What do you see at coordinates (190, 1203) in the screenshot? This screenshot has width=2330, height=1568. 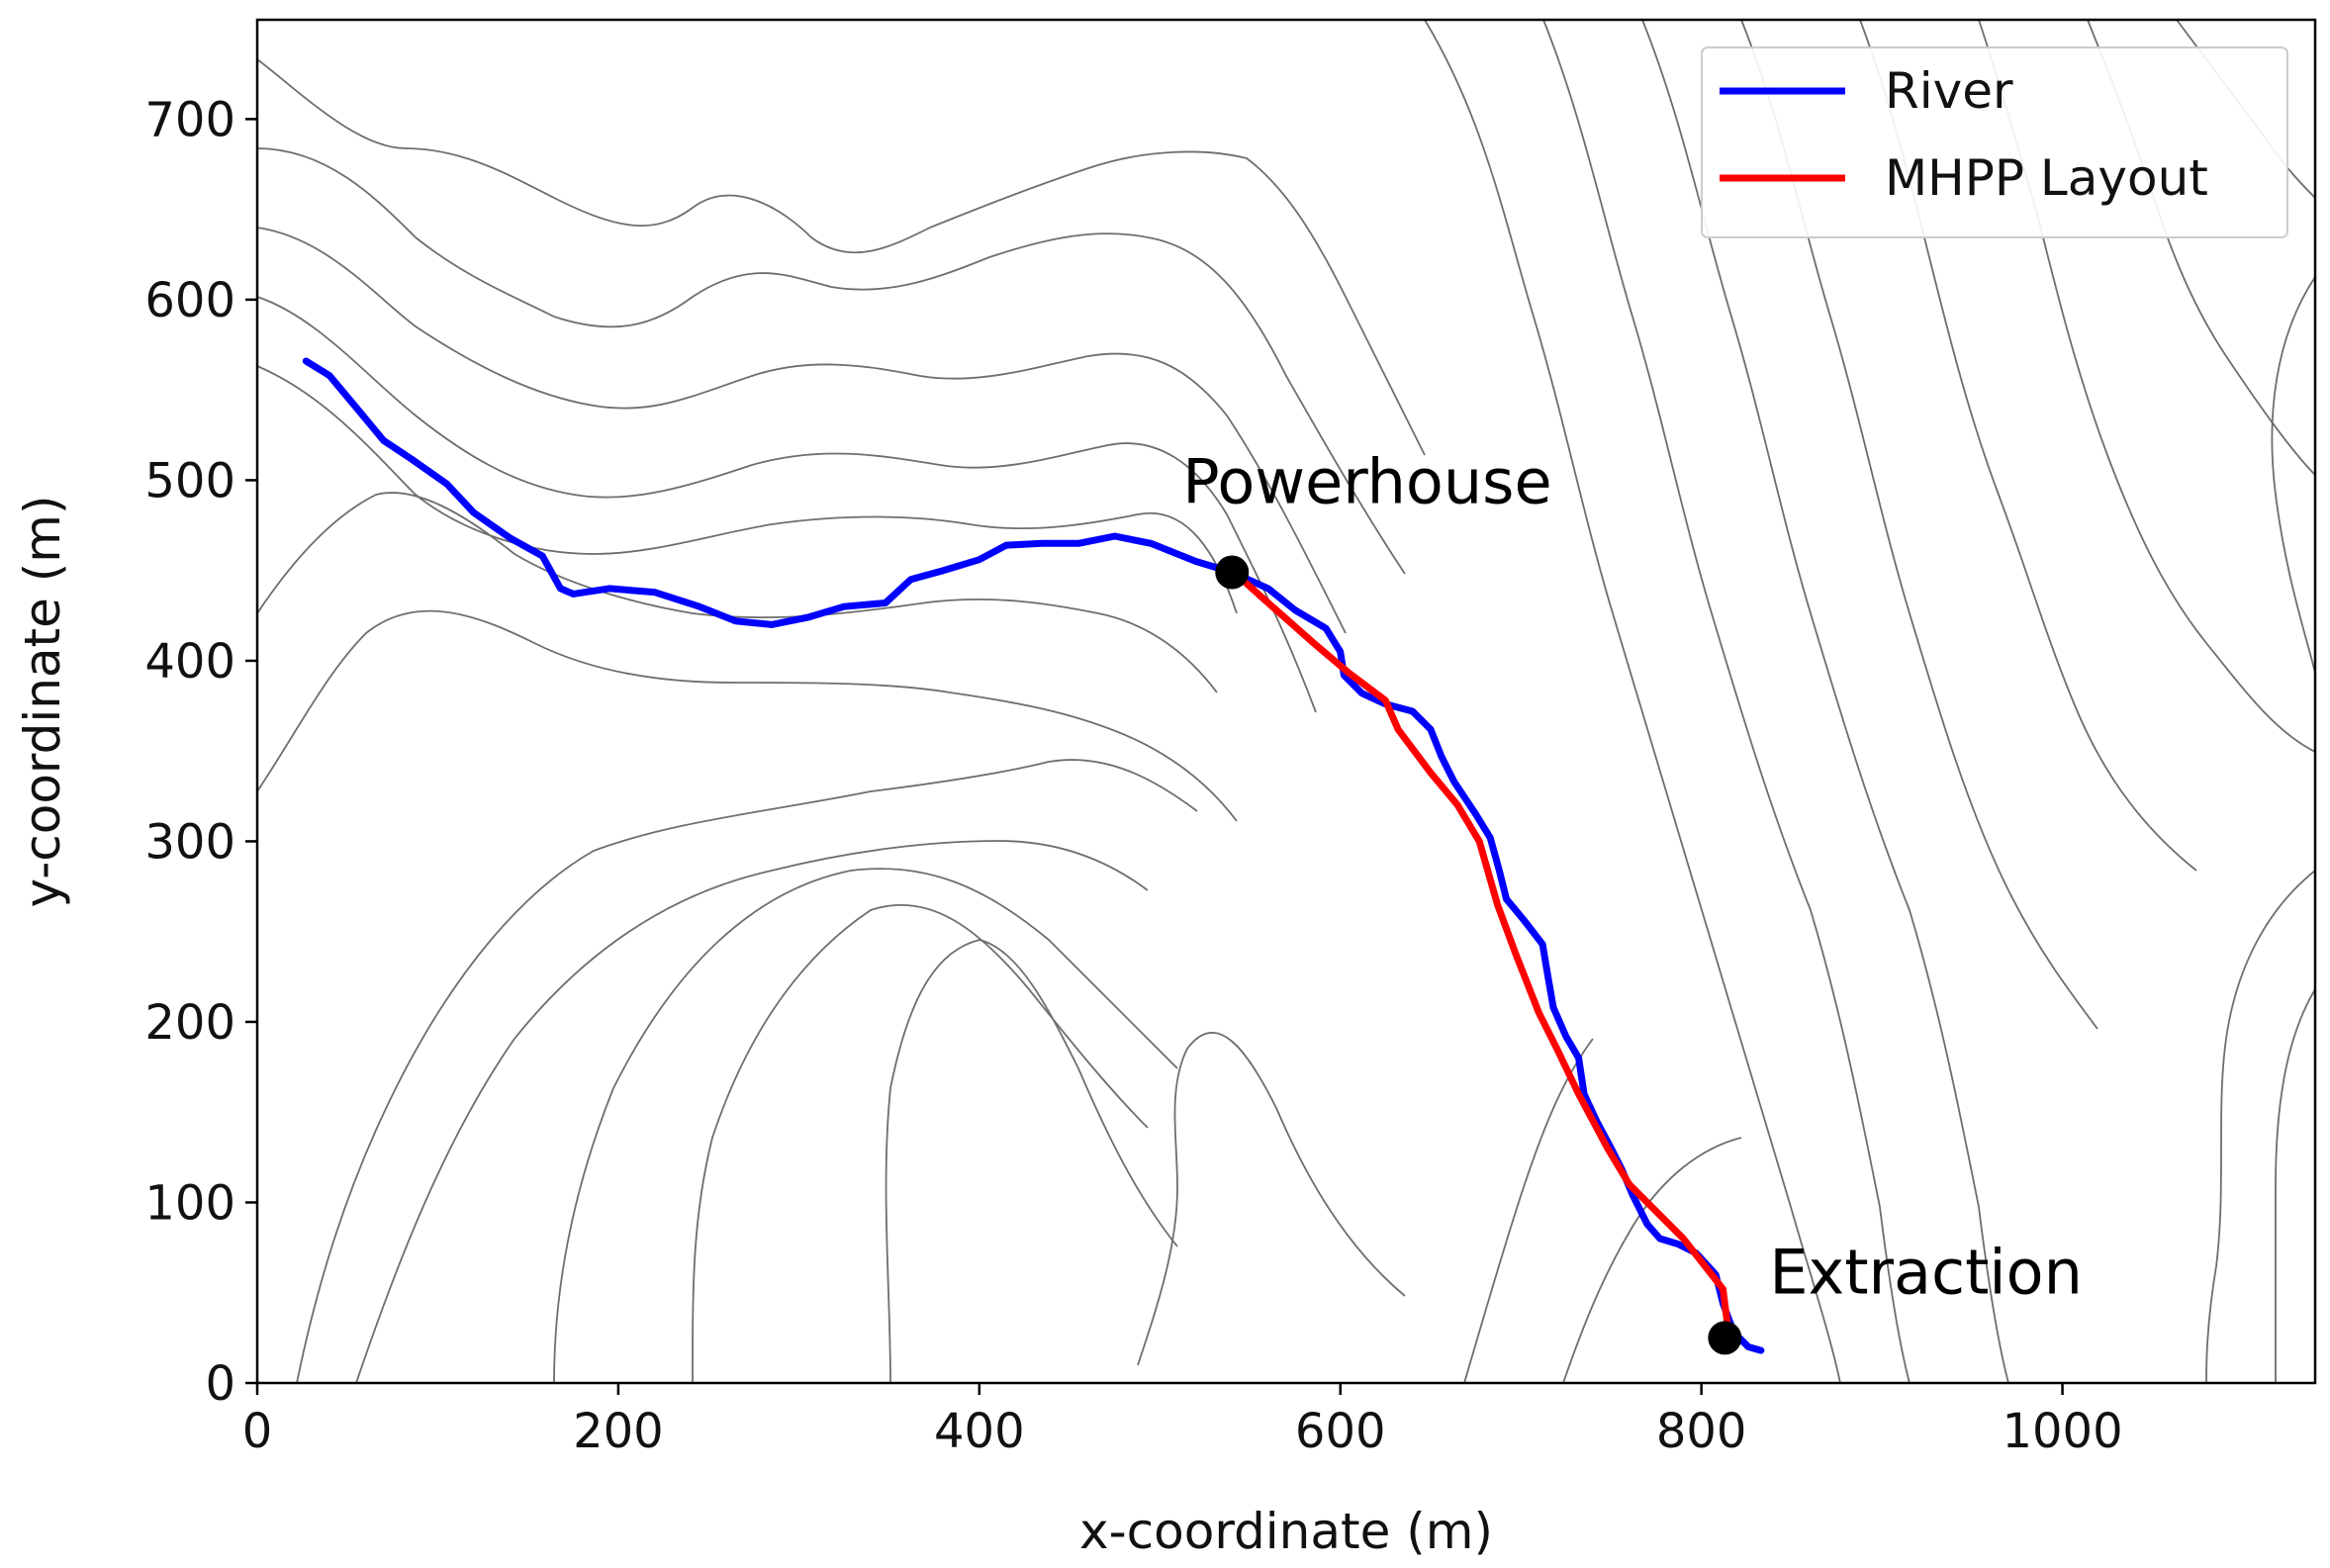 I see `y-tick-label: 100` at bounding box center [190, 1203].